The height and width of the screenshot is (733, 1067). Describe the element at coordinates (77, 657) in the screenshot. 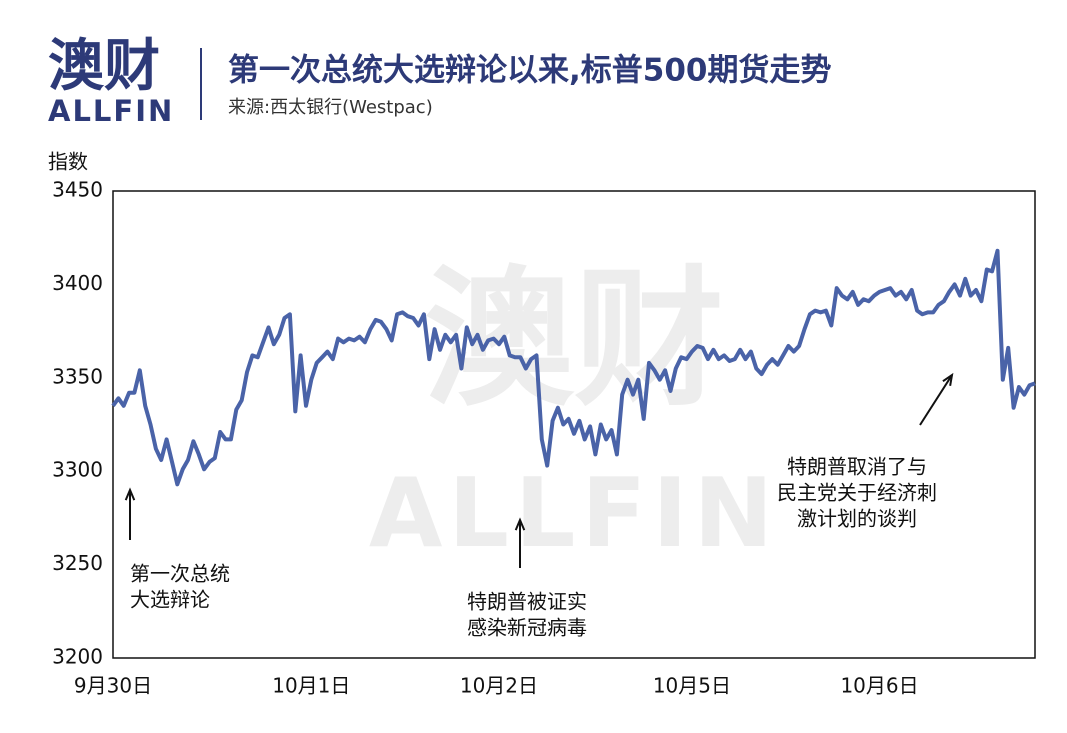

I see `y-tick-label: 3200` at that location.